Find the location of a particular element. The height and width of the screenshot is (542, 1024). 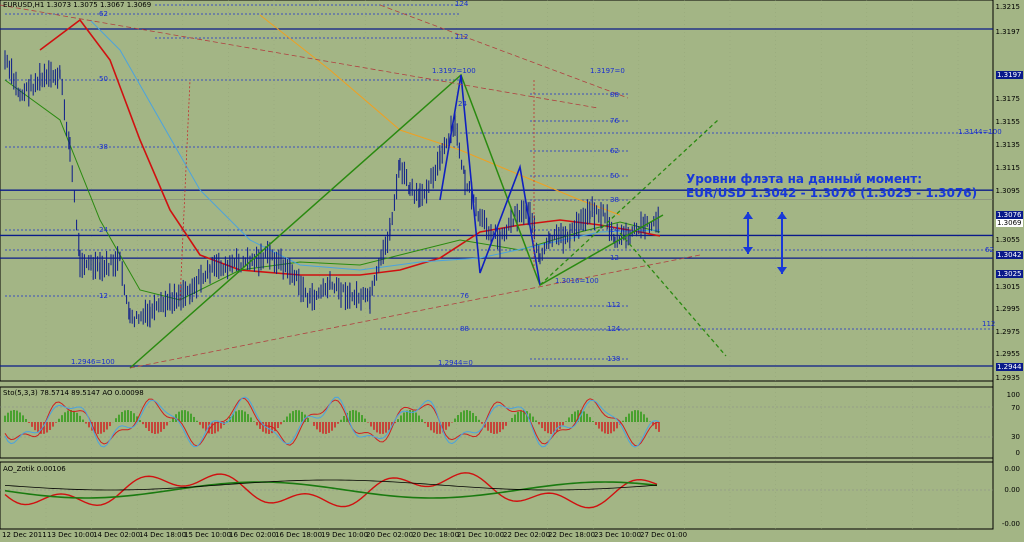

price-tick: 1.2995 is located at coordinates (1008, 309).